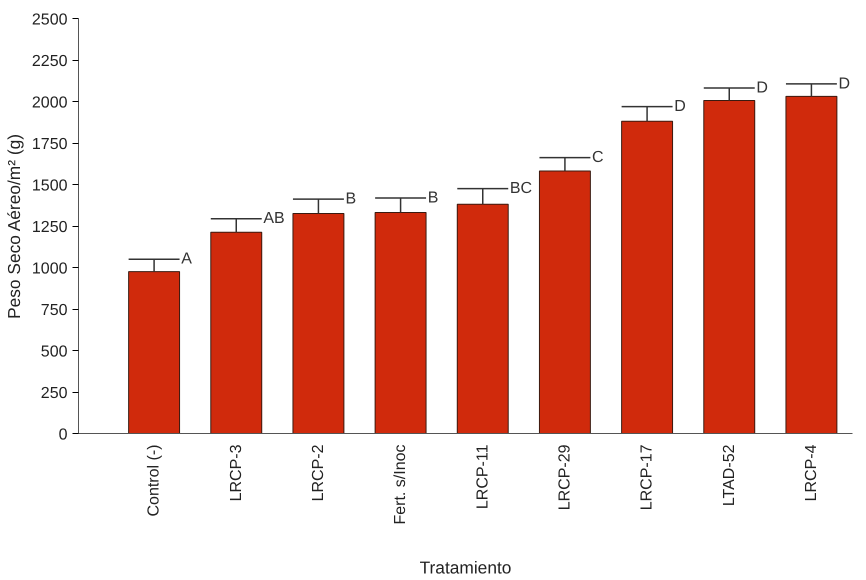  Describe the element at coordinates (50, 103) in the screenshot. I see `y-tick-label: 2000` at that location.